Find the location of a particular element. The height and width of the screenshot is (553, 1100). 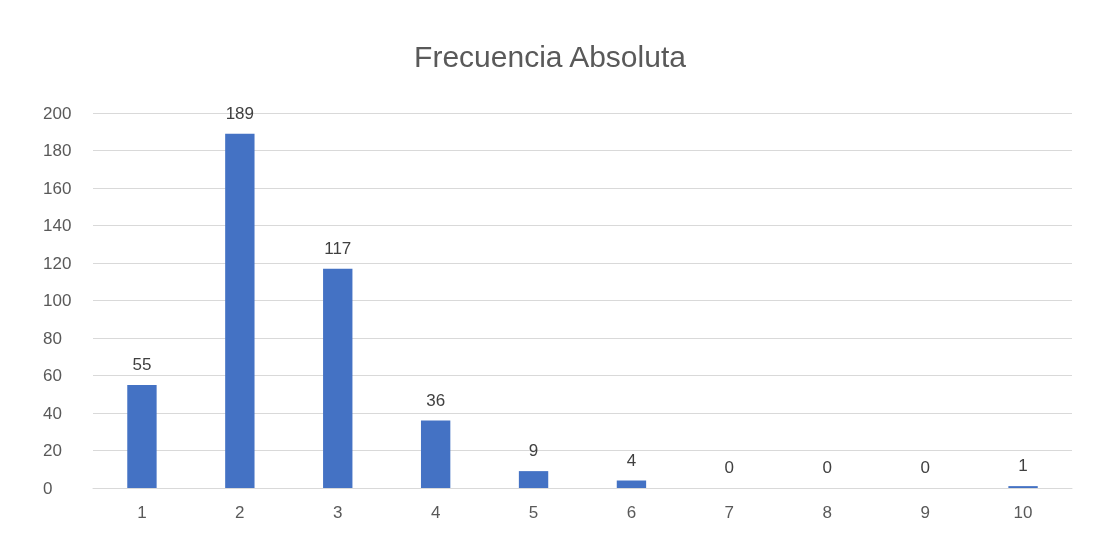

y-tick-label: 160 is located at coordinates (57, 188).